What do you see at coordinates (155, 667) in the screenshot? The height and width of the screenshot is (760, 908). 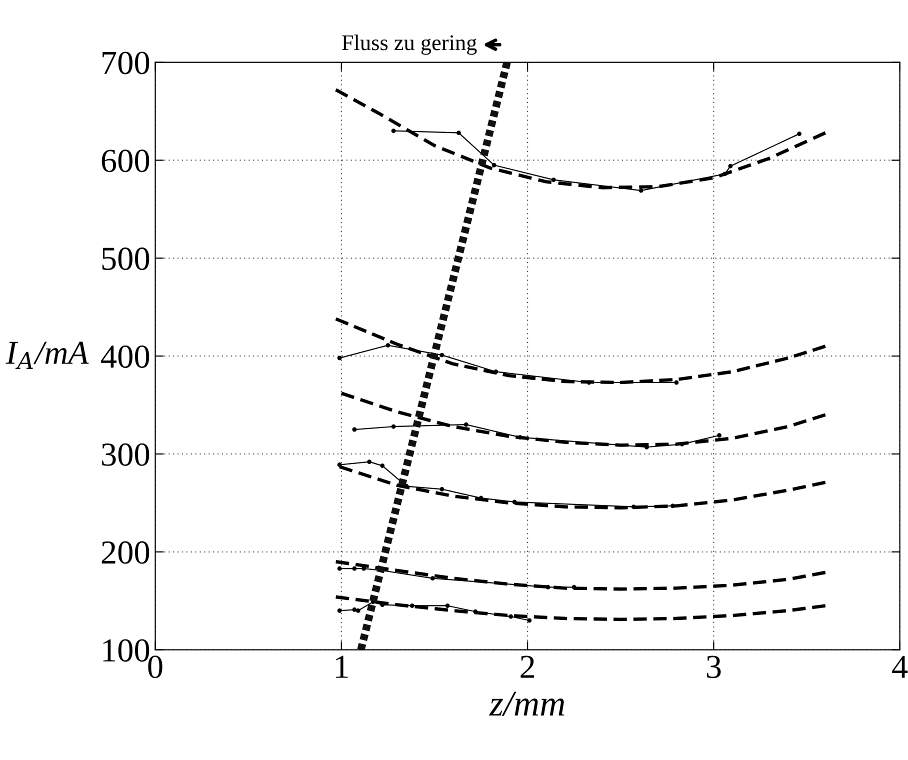 I see `x-tick-label: 0` at bounding box center [155, 667].